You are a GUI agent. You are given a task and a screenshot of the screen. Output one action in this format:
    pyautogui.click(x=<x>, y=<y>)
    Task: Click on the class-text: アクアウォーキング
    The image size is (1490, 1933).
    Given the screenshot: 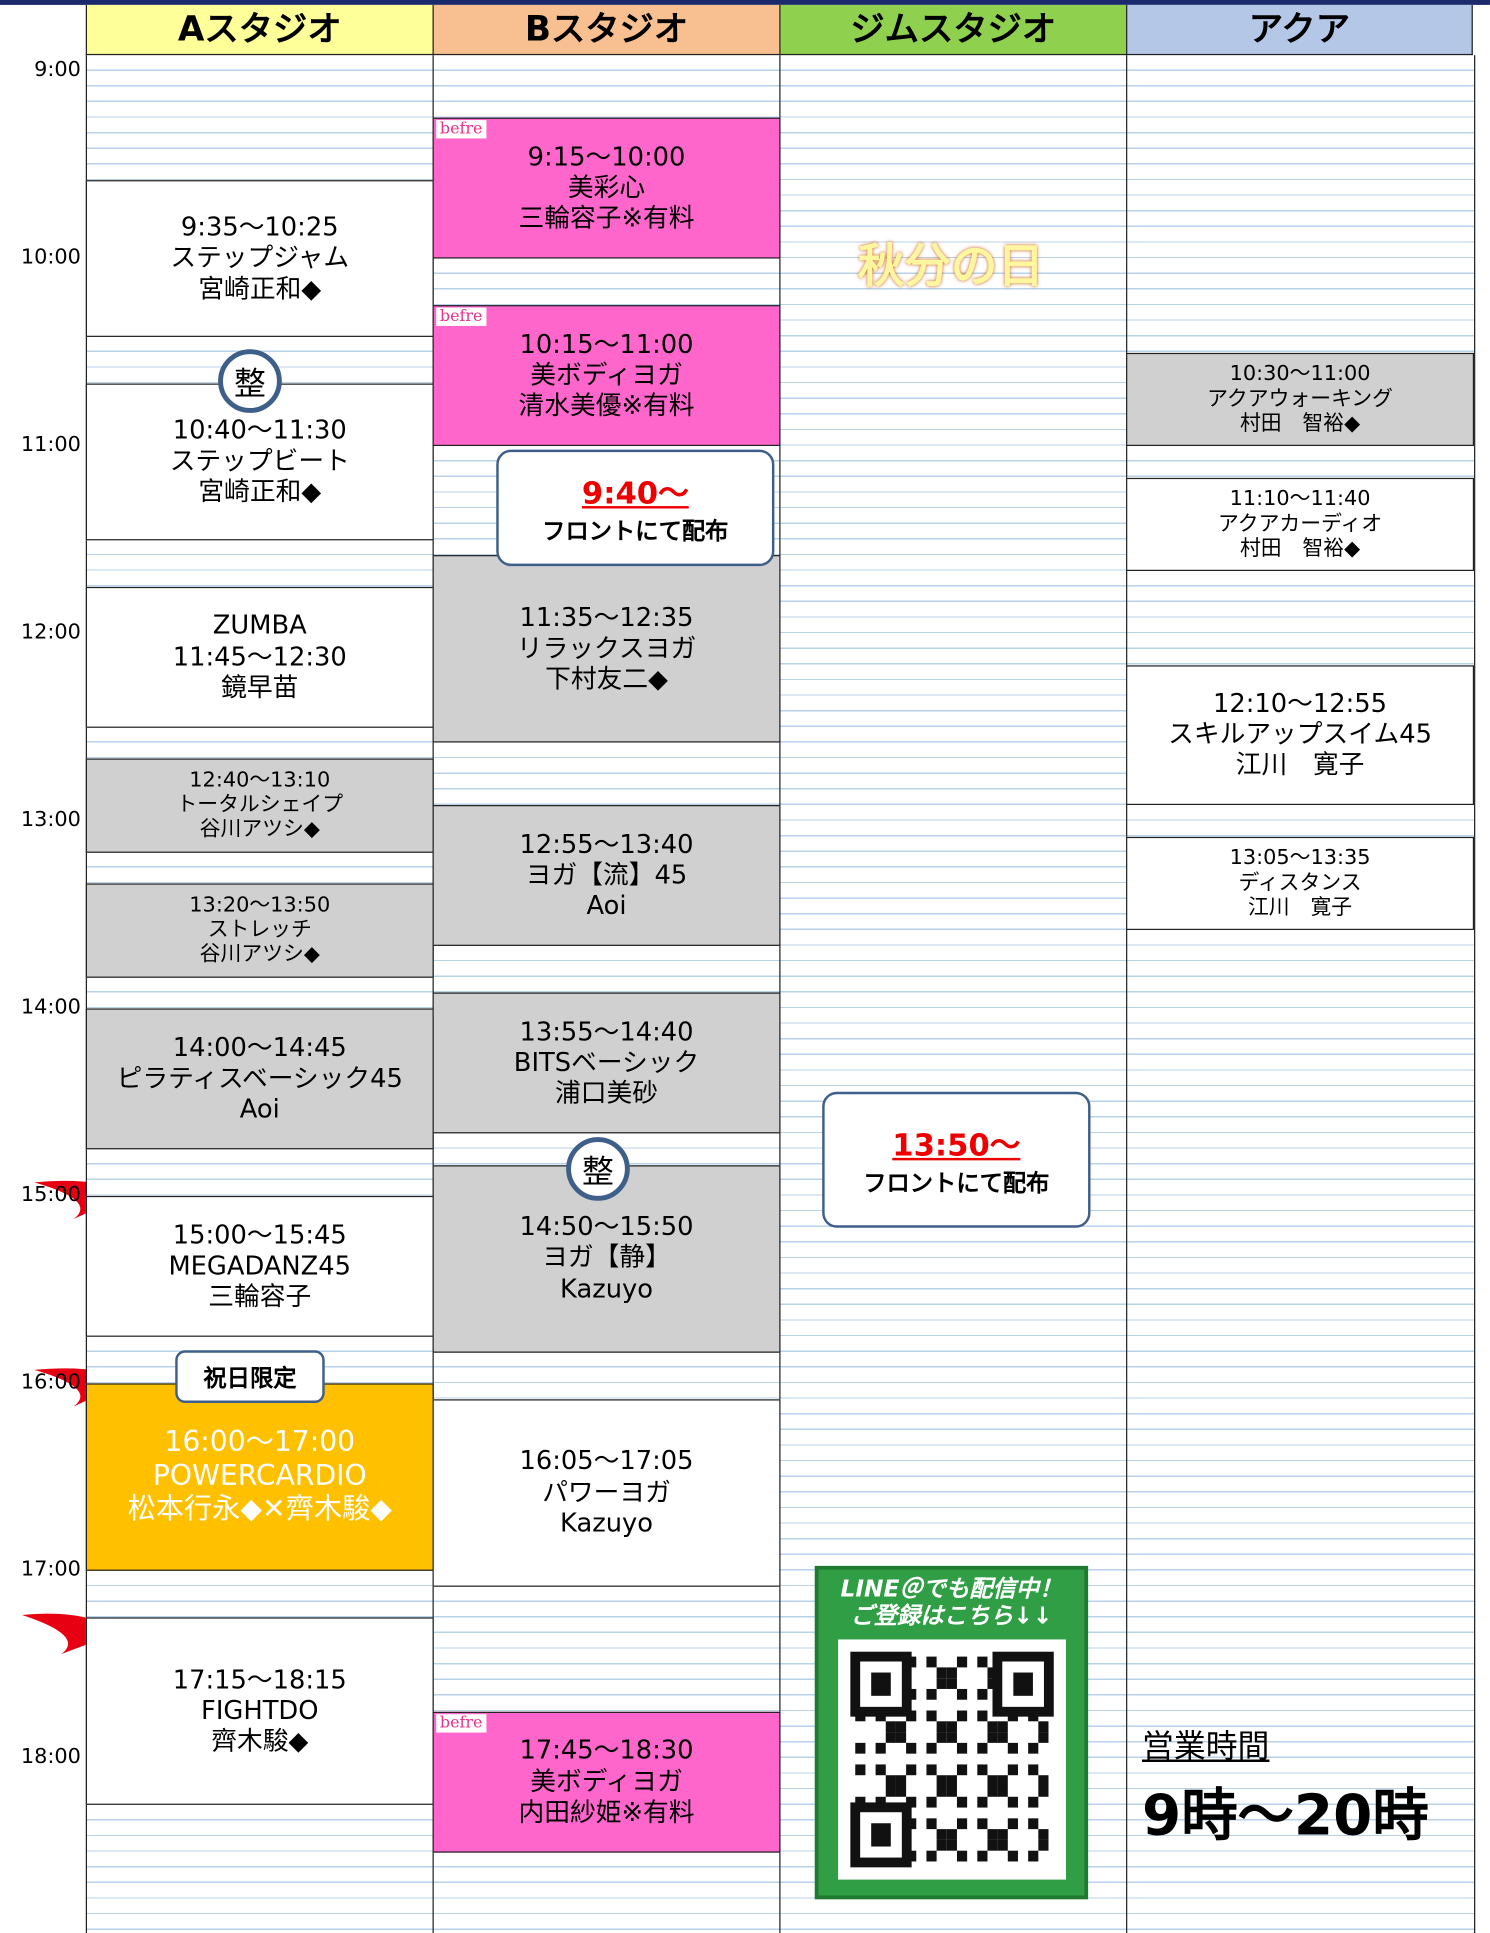 What is the action you would take?
    pyautogui.click(x=1300, y=399)
    